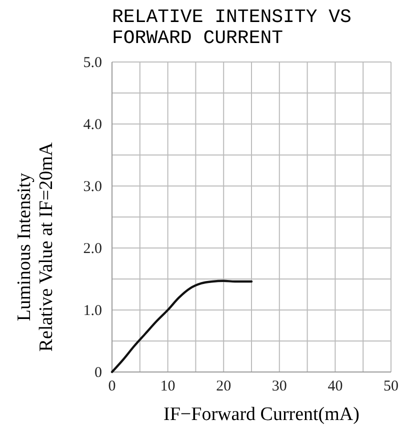 This screenshot has height=438, width=405. Describe the element at coordinates (92, 310) in the screenshot. I see `y-tick-label: 1.0` at that location.